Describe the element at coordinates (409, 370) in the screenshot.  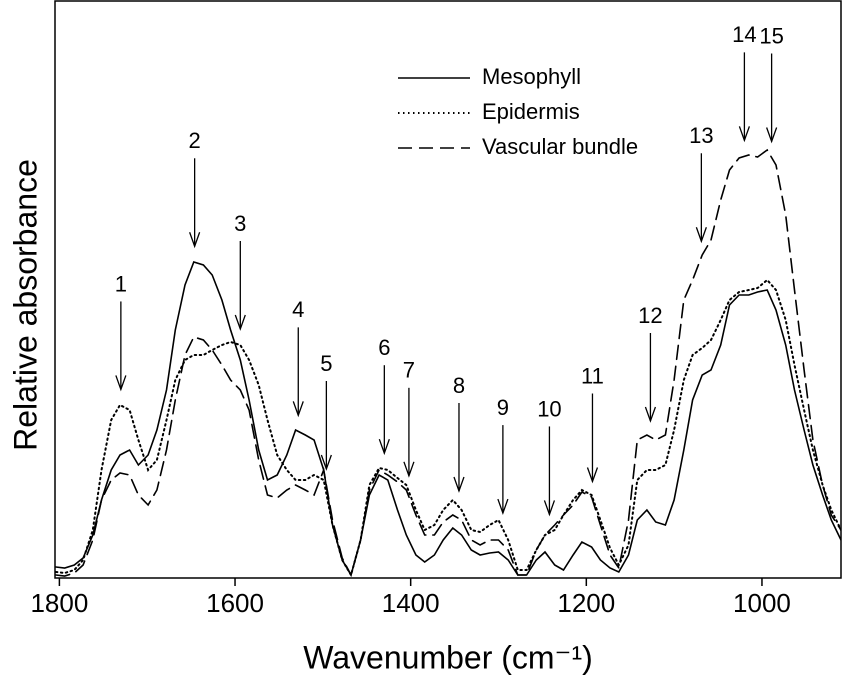
I see `annotation-label: 7` at that location.